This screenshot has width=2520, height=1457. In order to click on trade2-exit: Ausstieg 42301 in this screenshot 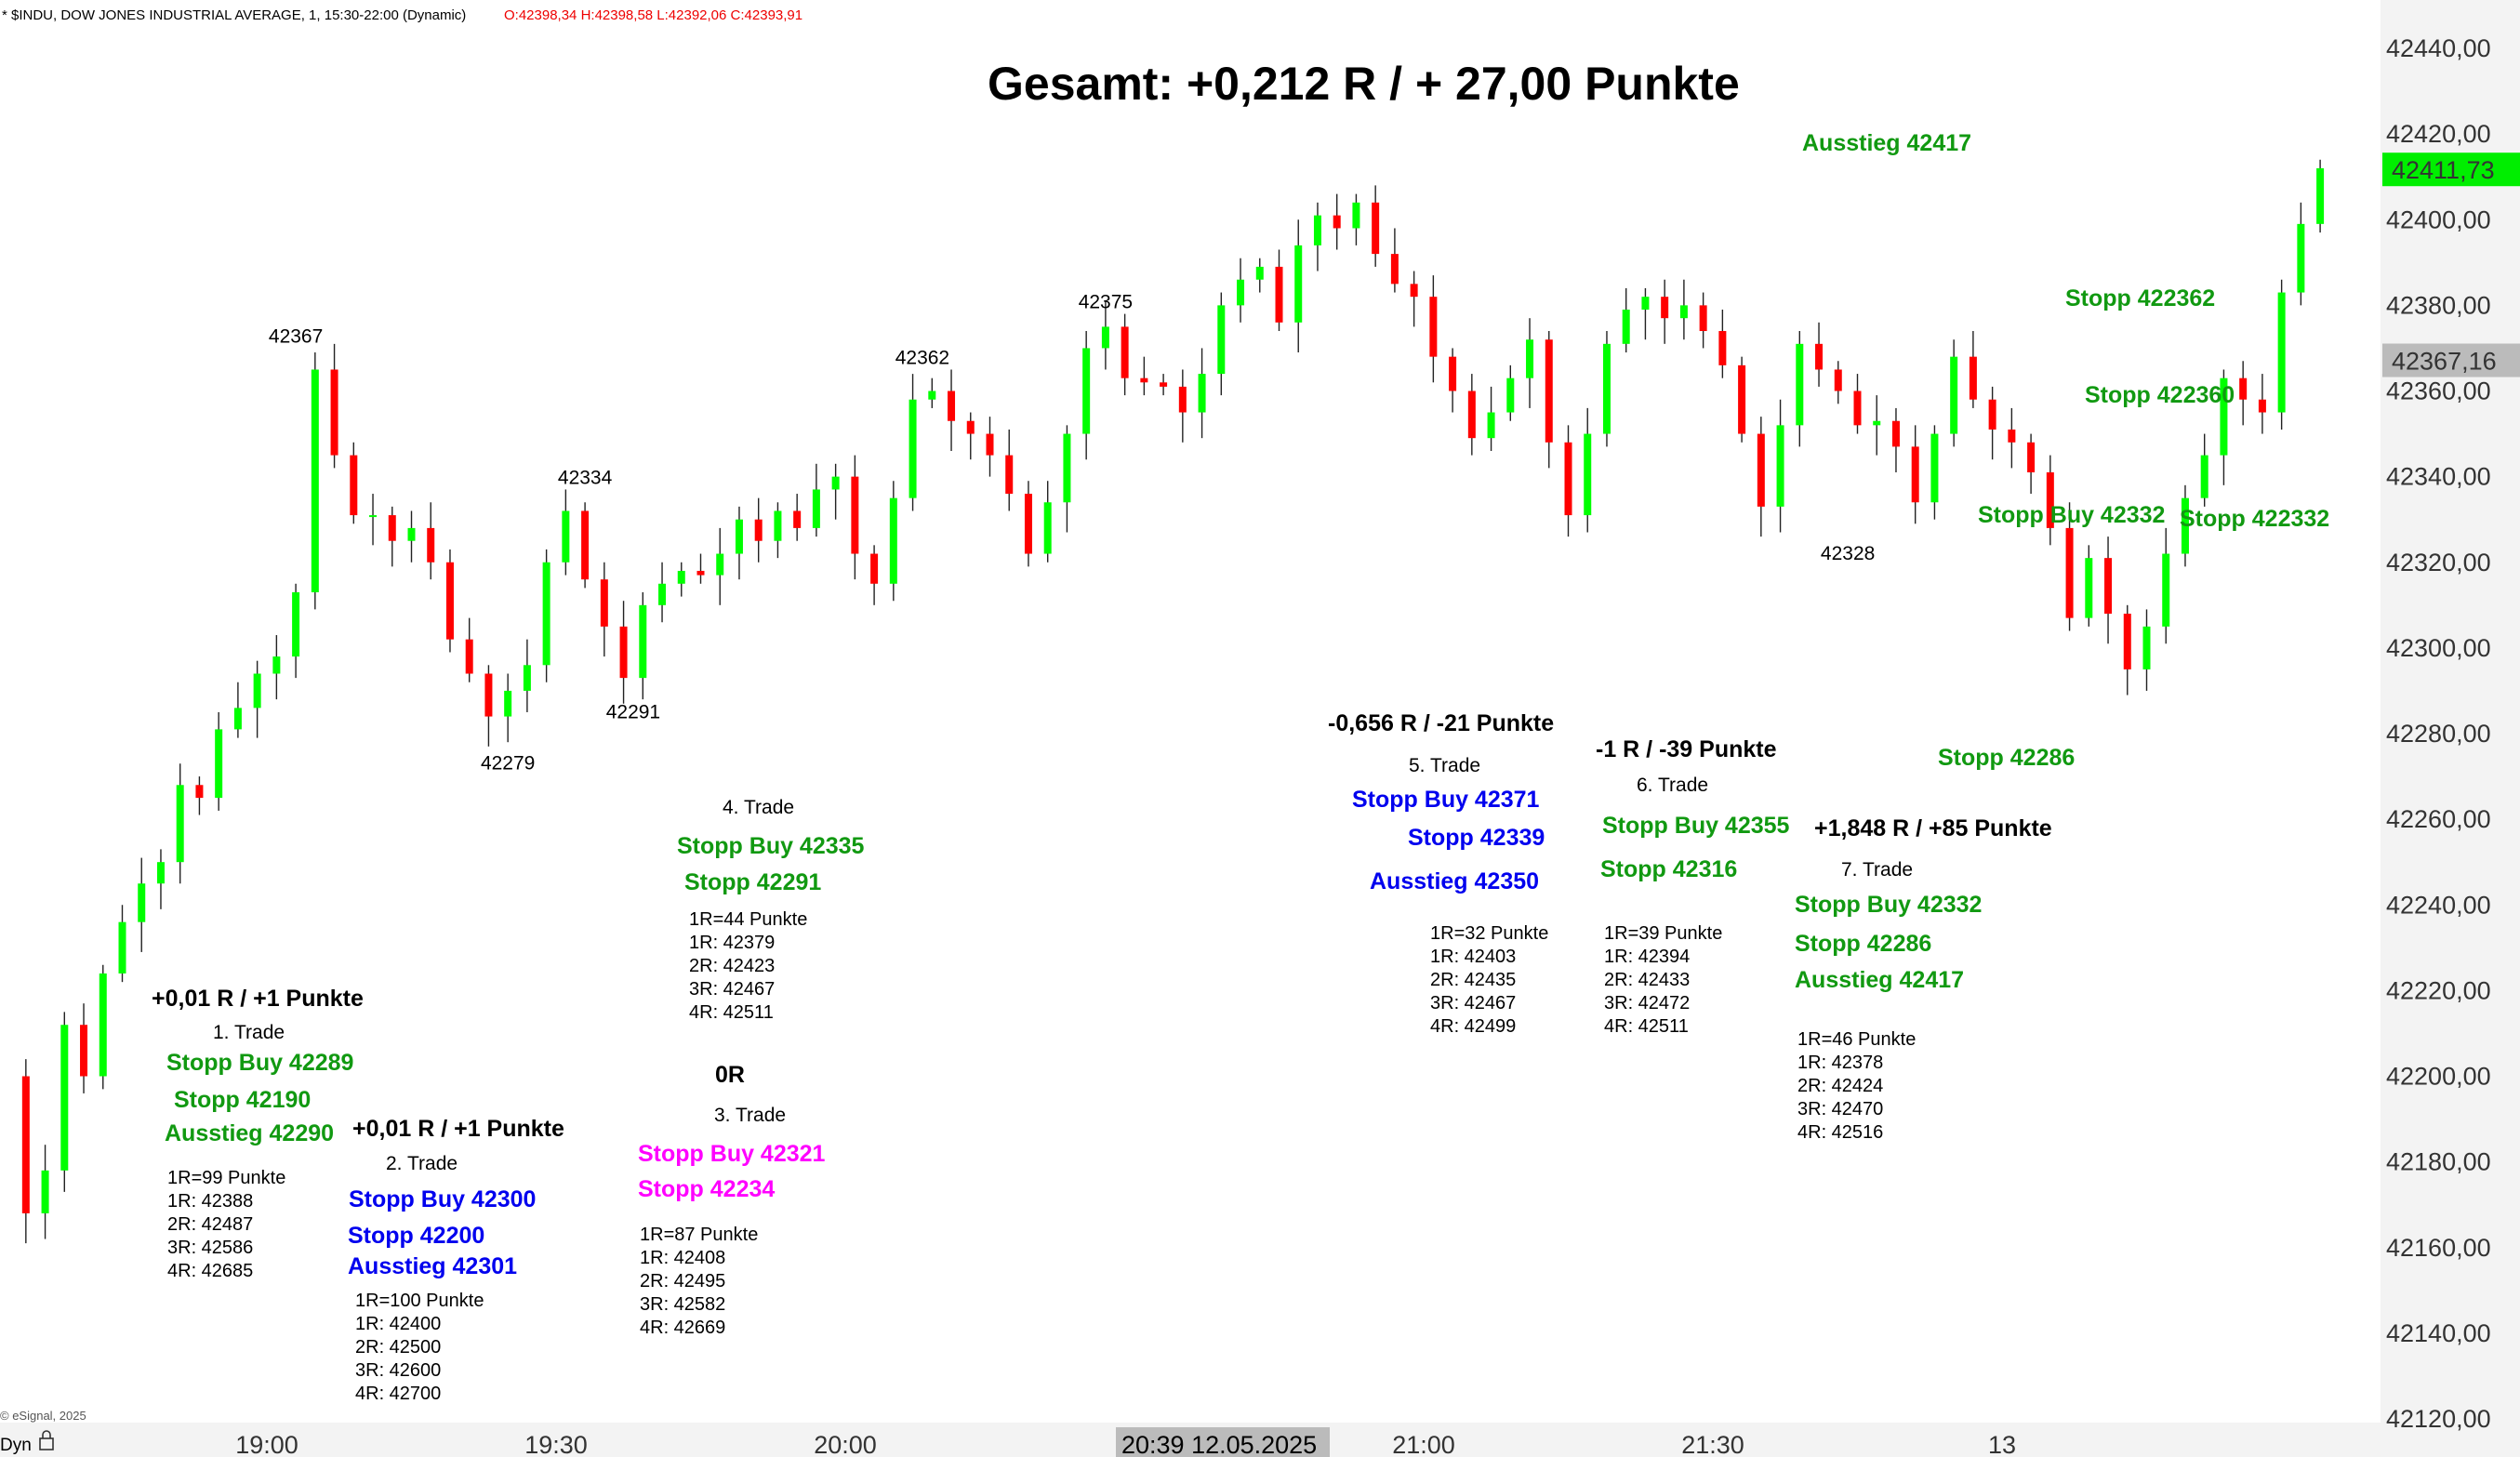, I will do `click(432, 1266)`.